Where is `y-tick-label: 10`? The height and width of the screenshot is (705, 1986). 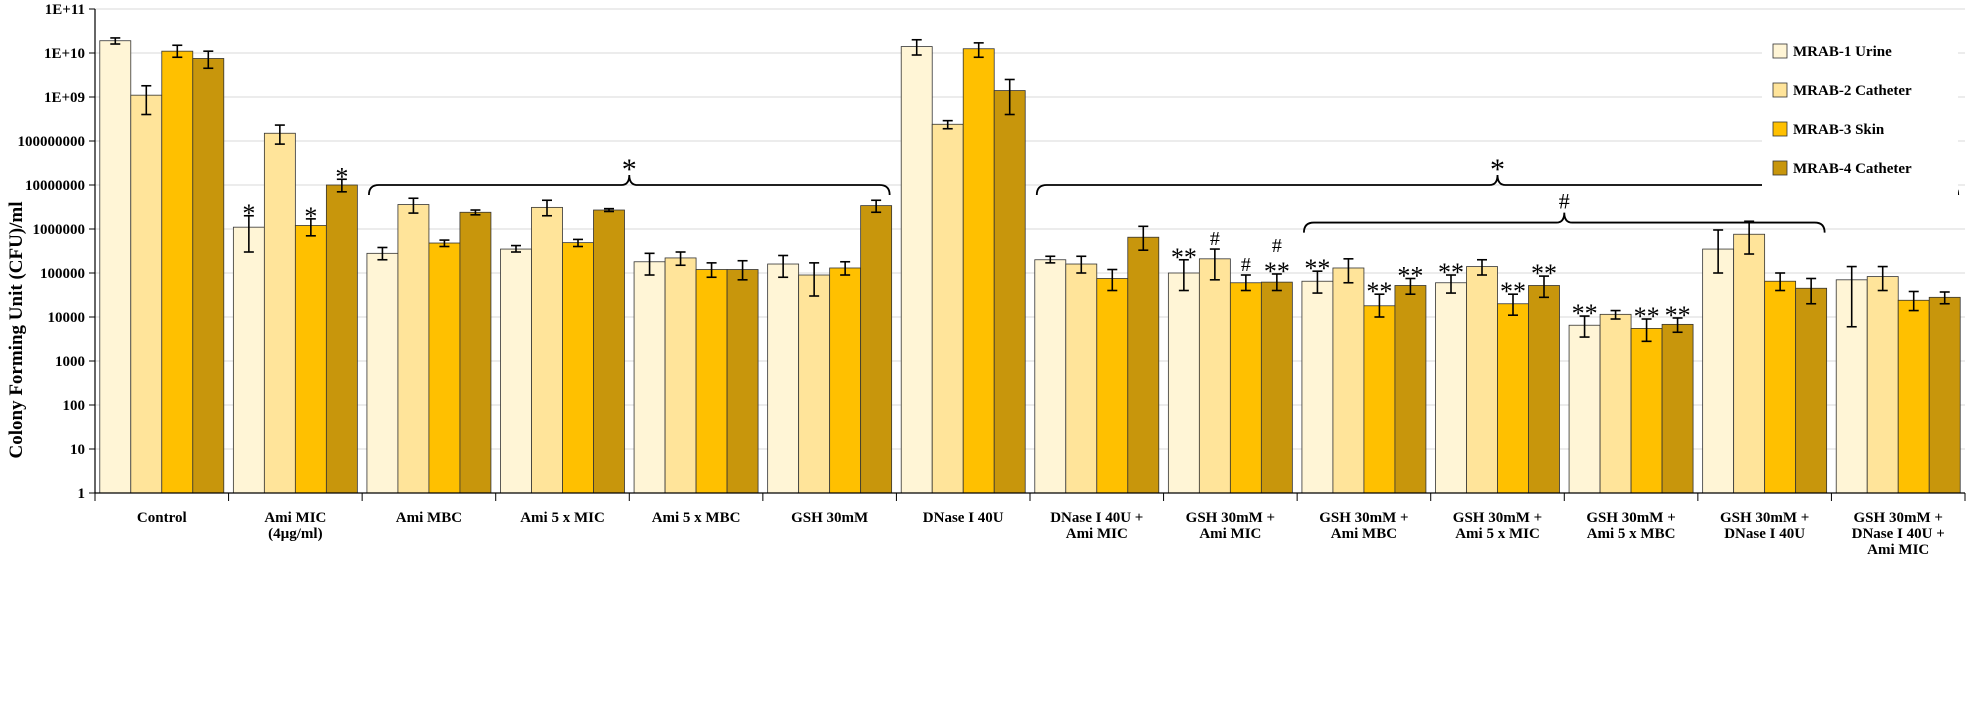
y-tick-label: 10 is located at coordinates (77, 450).